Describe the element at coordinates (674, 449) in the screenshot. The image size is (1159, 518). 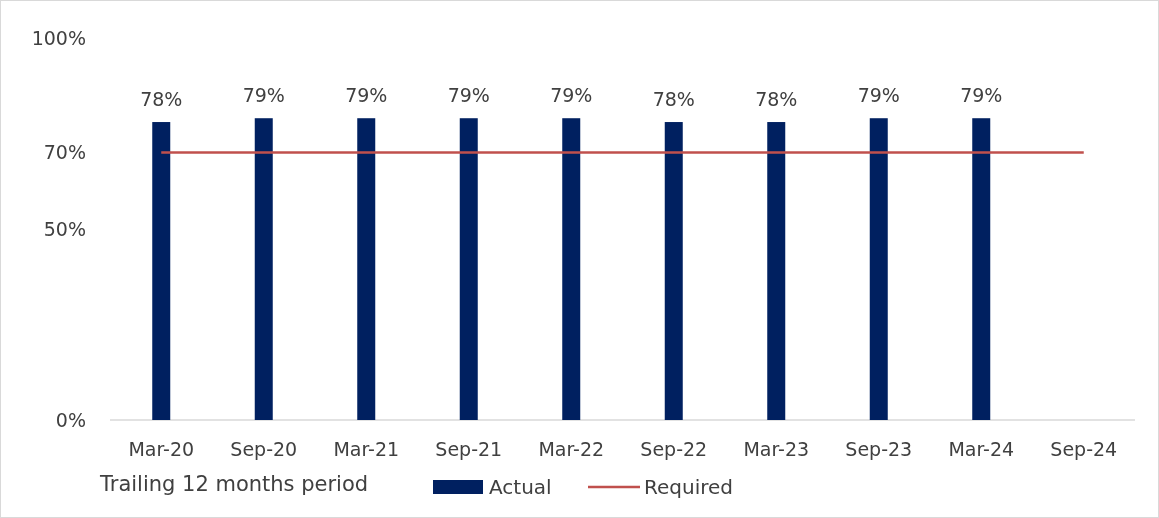
I see `x-tick-label: Sep-22` at that location.